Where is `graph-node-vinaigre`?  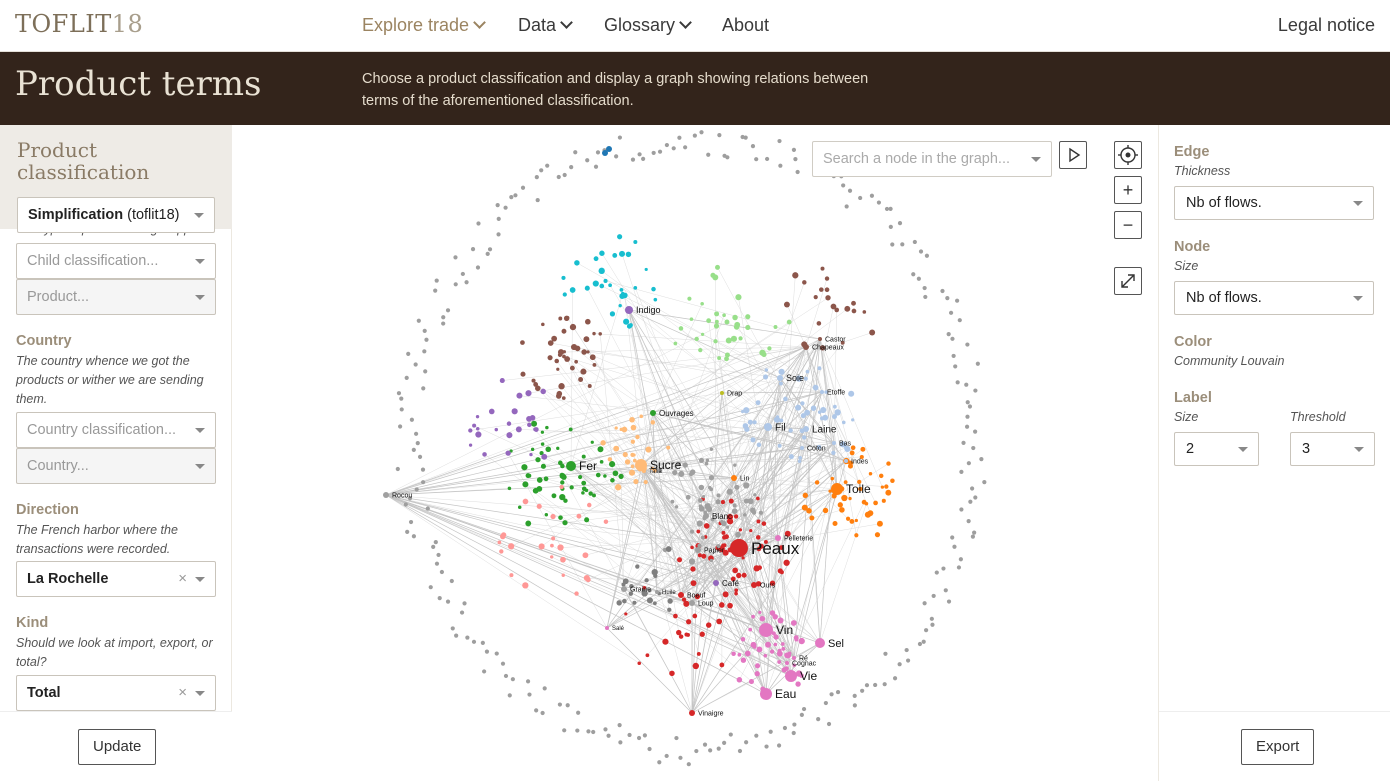 graph-node-vinaigre is located at coordinates (692, 713).